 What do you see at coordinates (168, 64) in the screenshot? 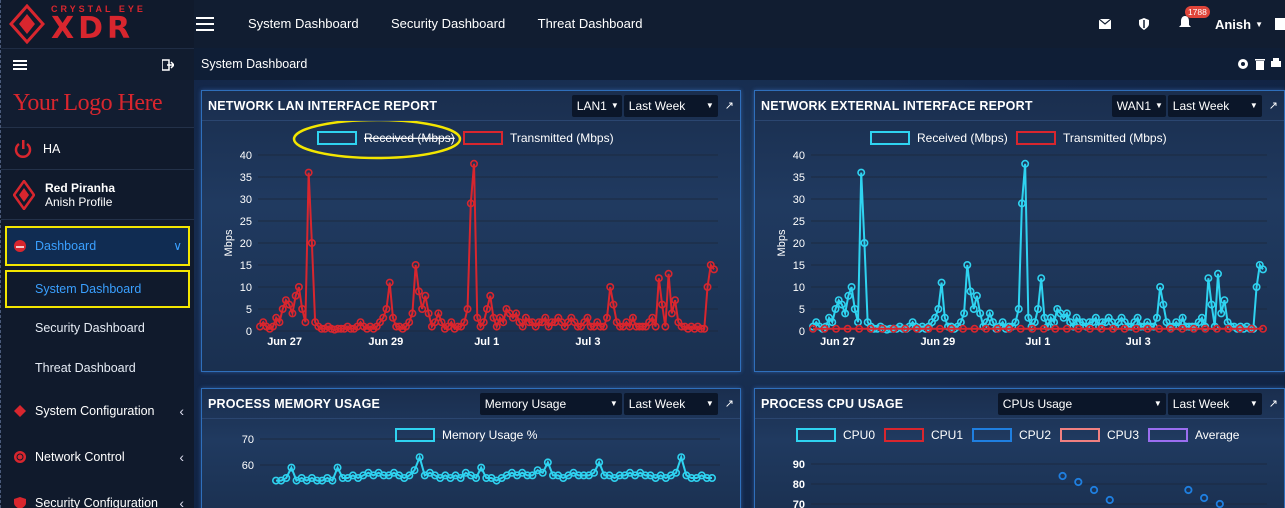
I see `logout-icon` at bounding box center [168, 64].